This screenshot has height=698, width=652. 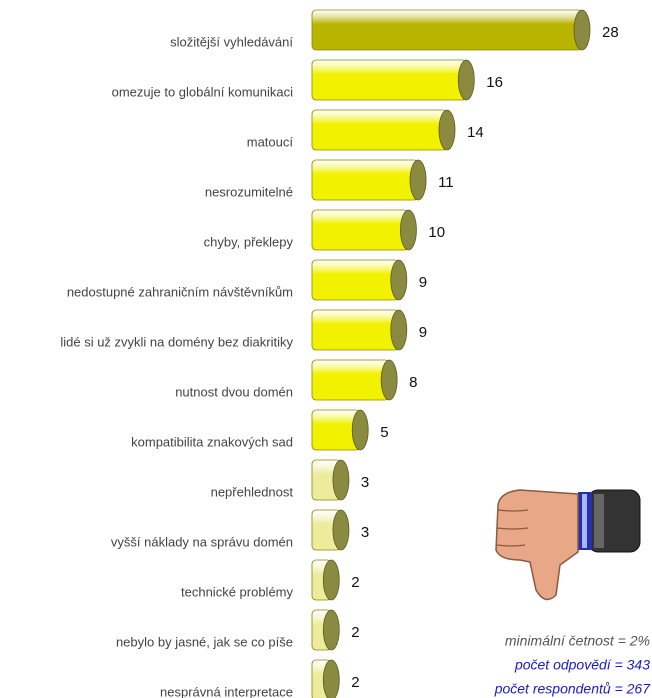 I want to click on value-label: 5, so click(x=384, y=432).